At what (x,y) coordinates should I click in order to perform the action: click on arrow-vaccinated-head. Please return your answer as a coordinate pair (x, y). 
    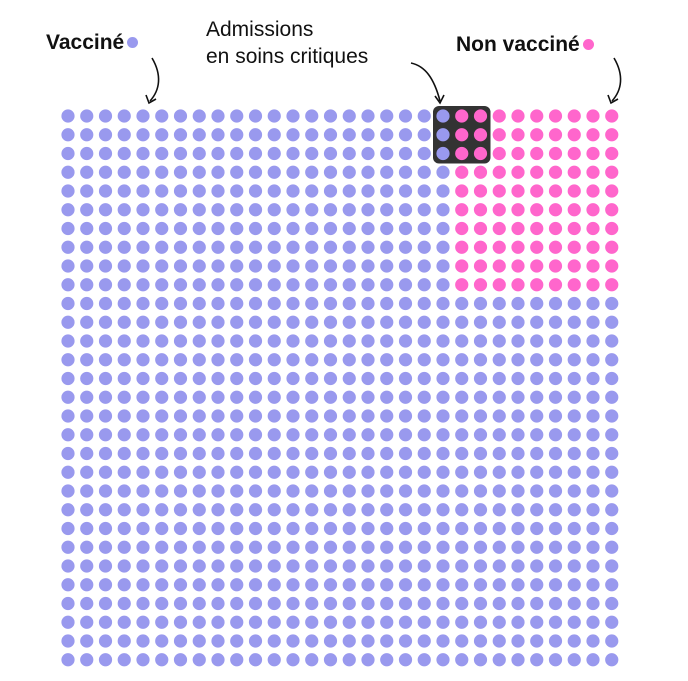
    Looking at the image, I should click on (151, 99).